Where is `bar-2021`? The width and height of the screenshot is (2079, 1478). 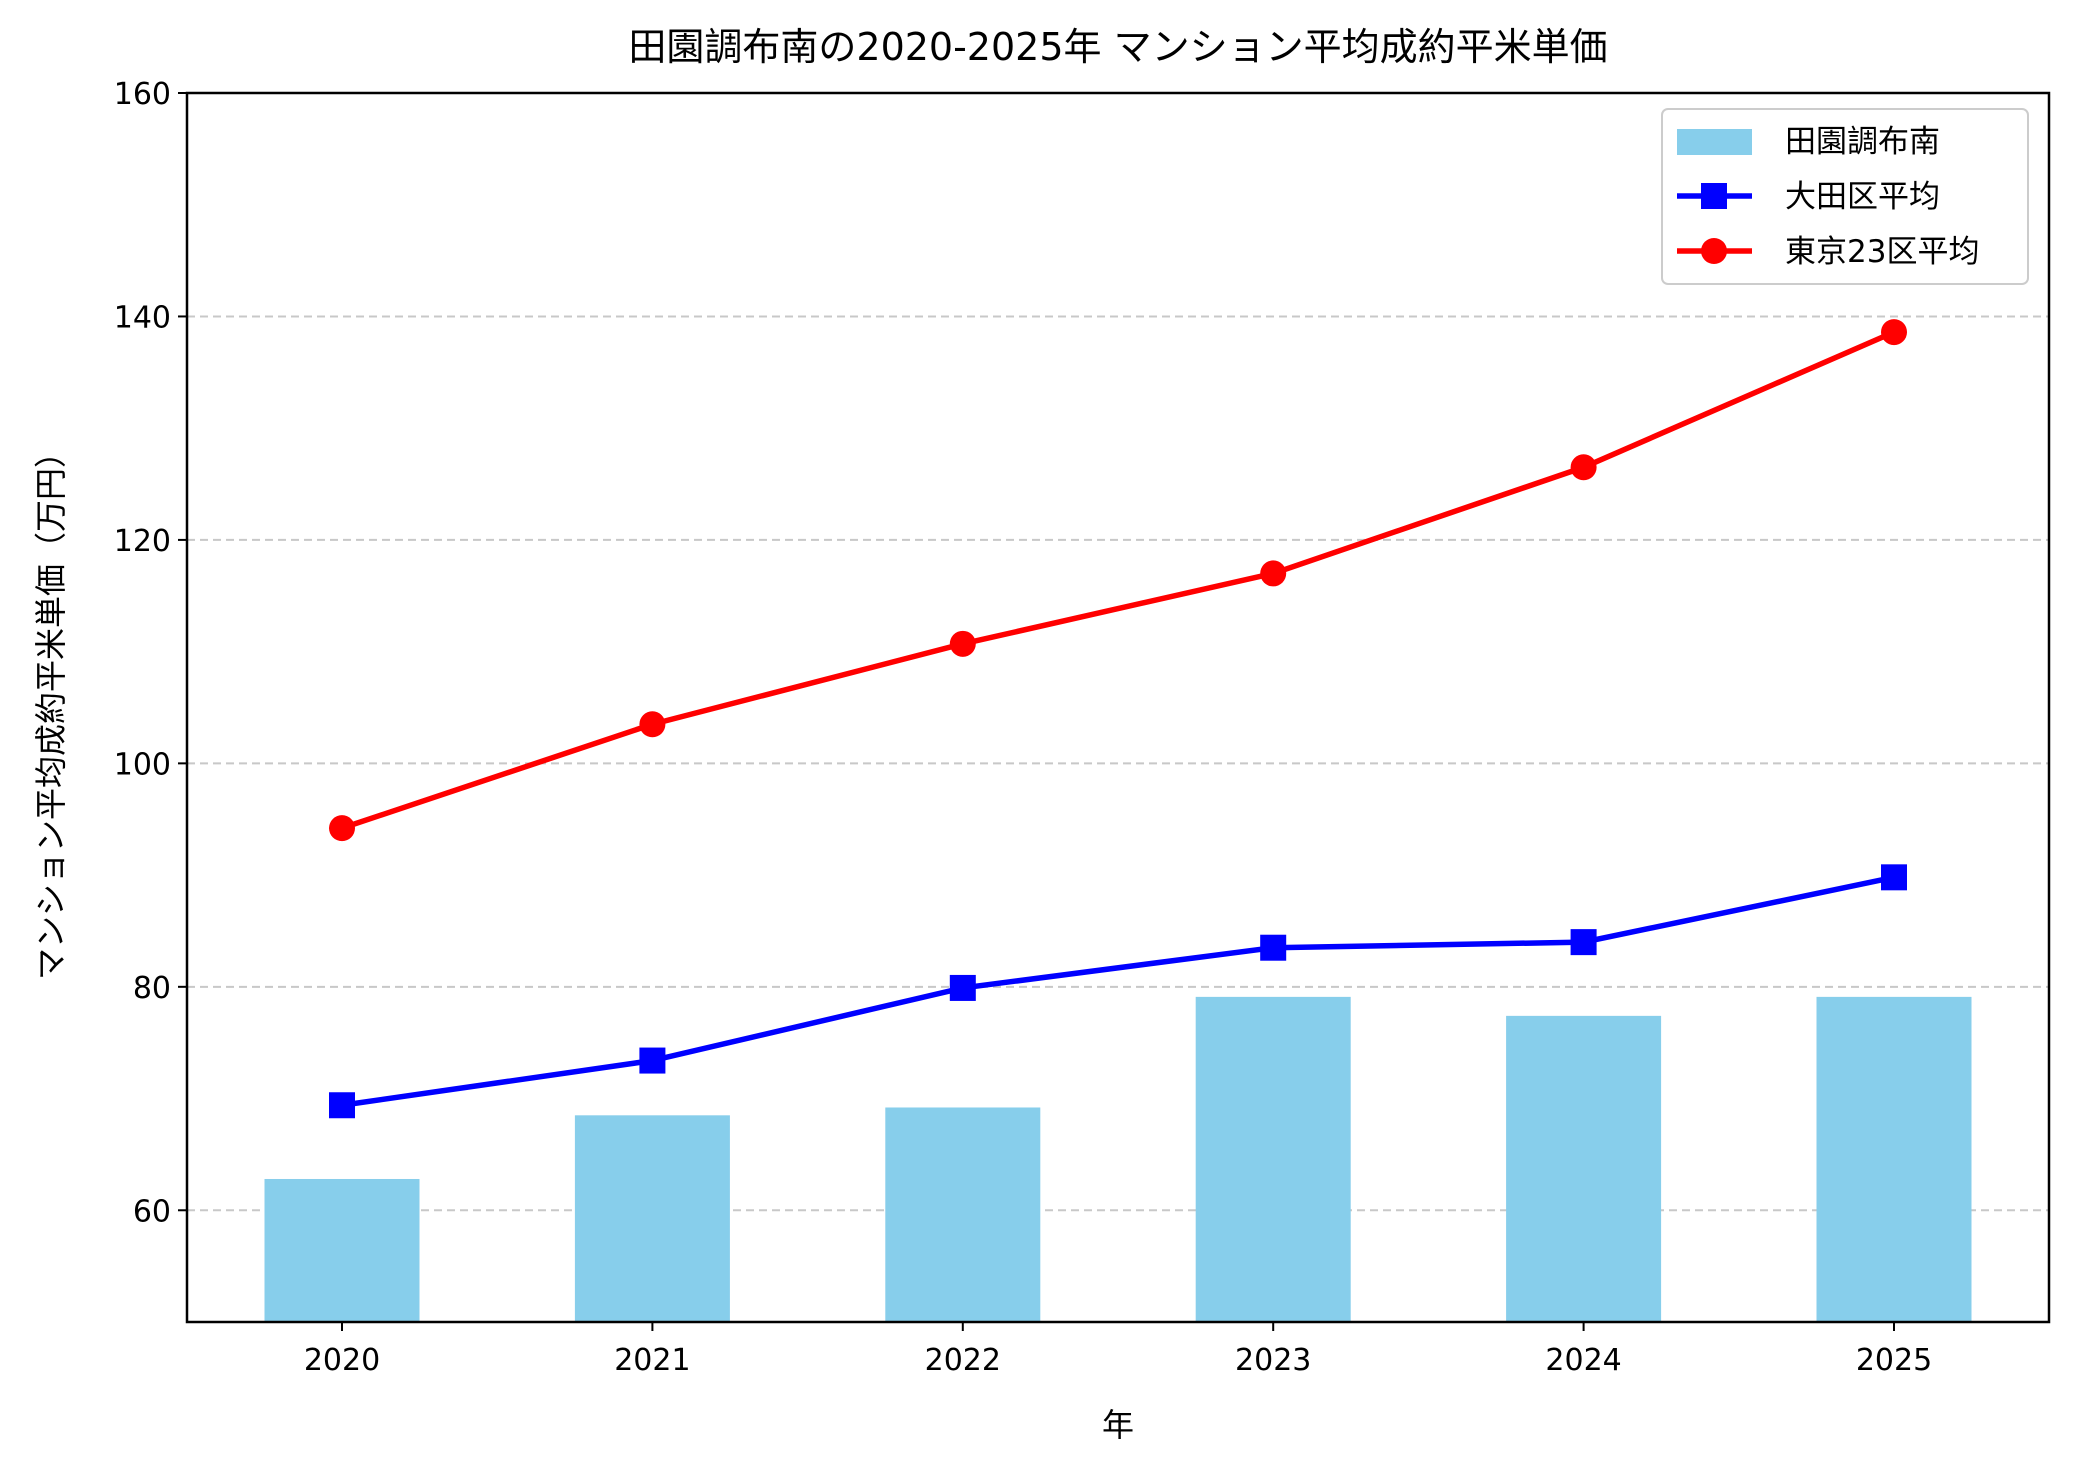
bar-2021 is located at coordinates (652, 1218).